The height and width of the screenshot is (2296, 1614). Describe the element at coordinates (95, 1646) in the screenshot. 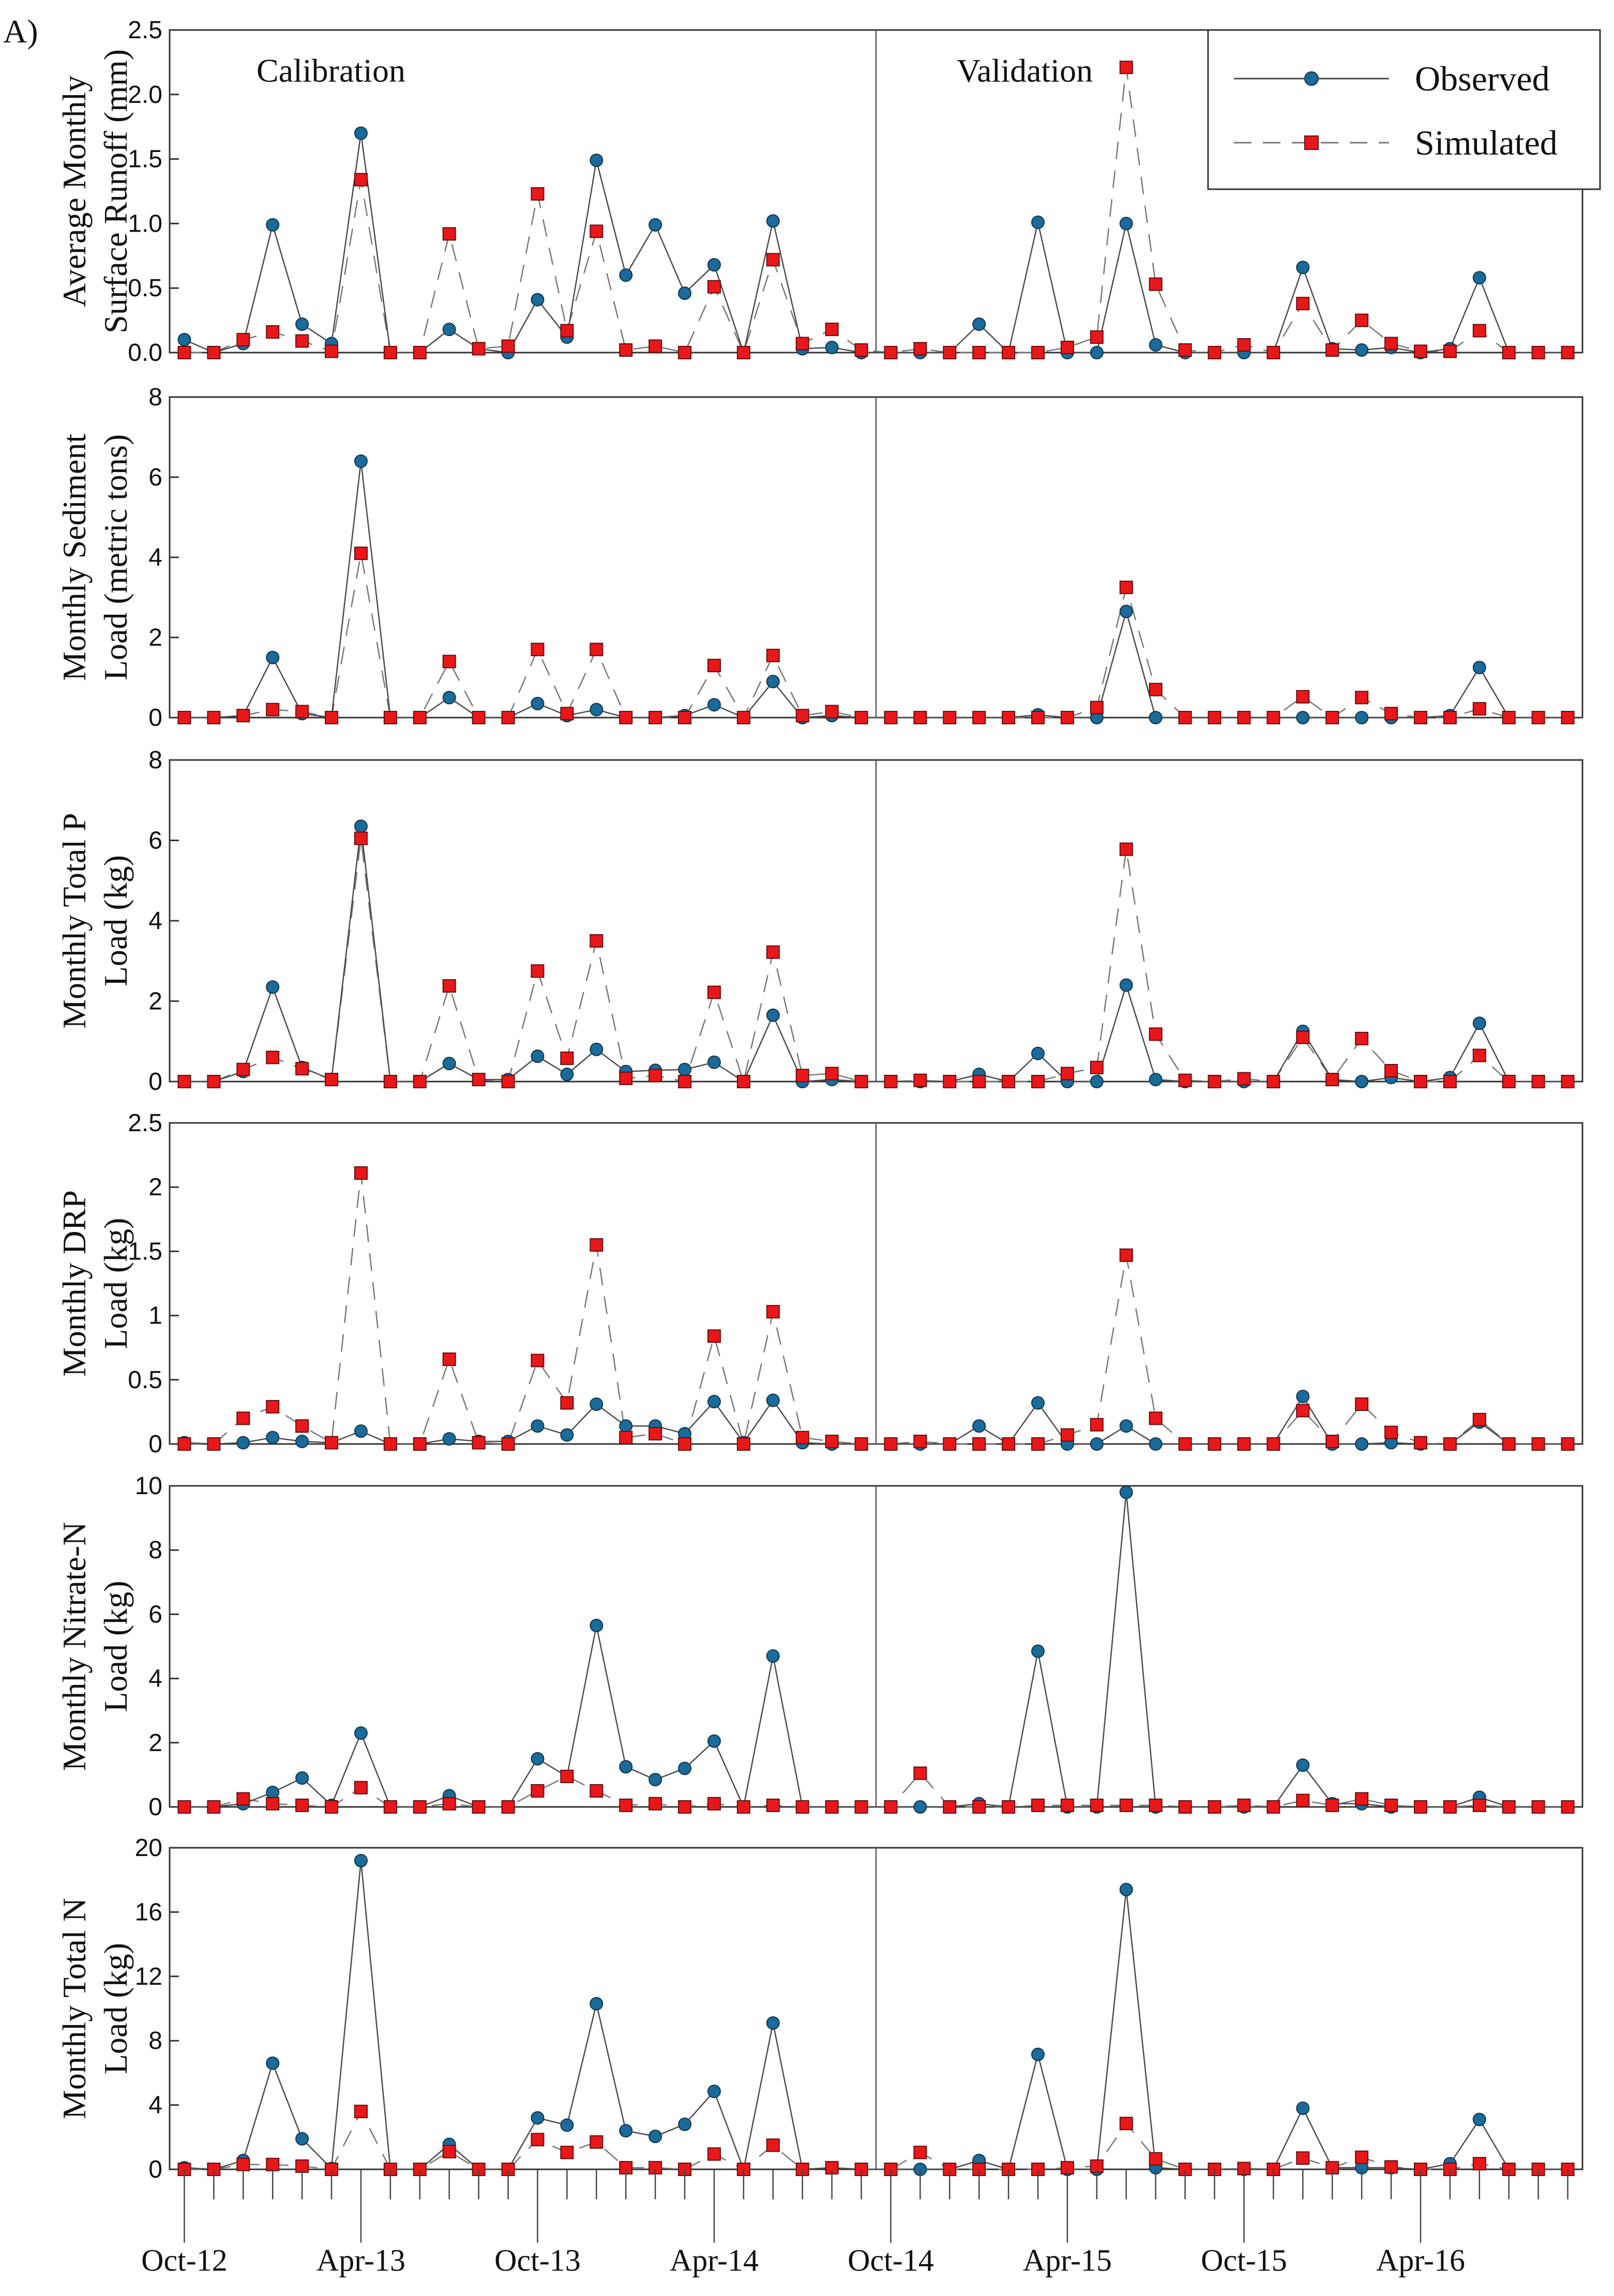

I see `y-axis-label: Monthly Nitrate-N Load (kg)` at that location.